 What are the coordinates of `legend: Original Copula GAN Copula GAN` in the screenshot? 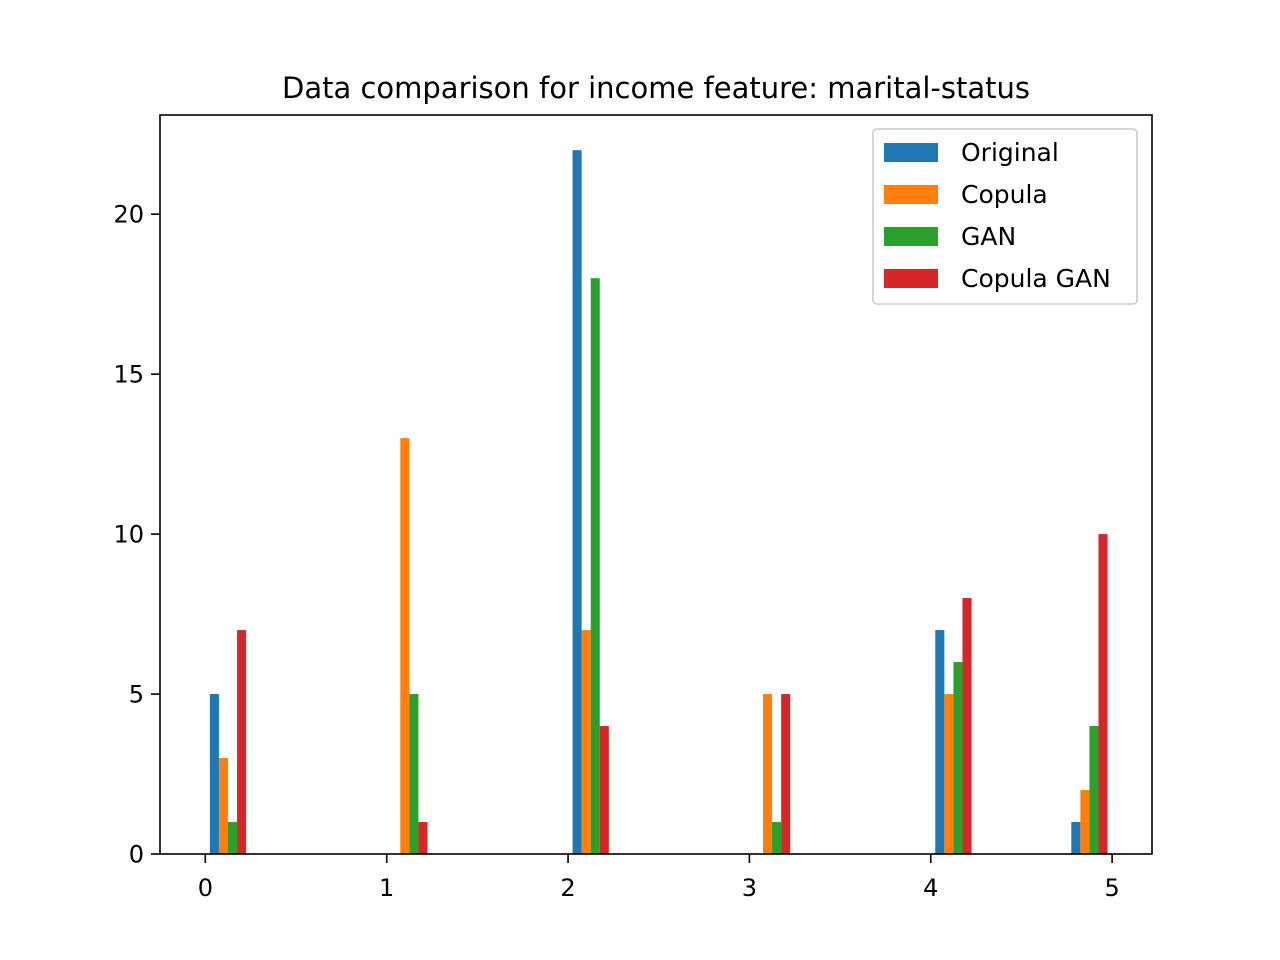 It's located at (1005, 216).